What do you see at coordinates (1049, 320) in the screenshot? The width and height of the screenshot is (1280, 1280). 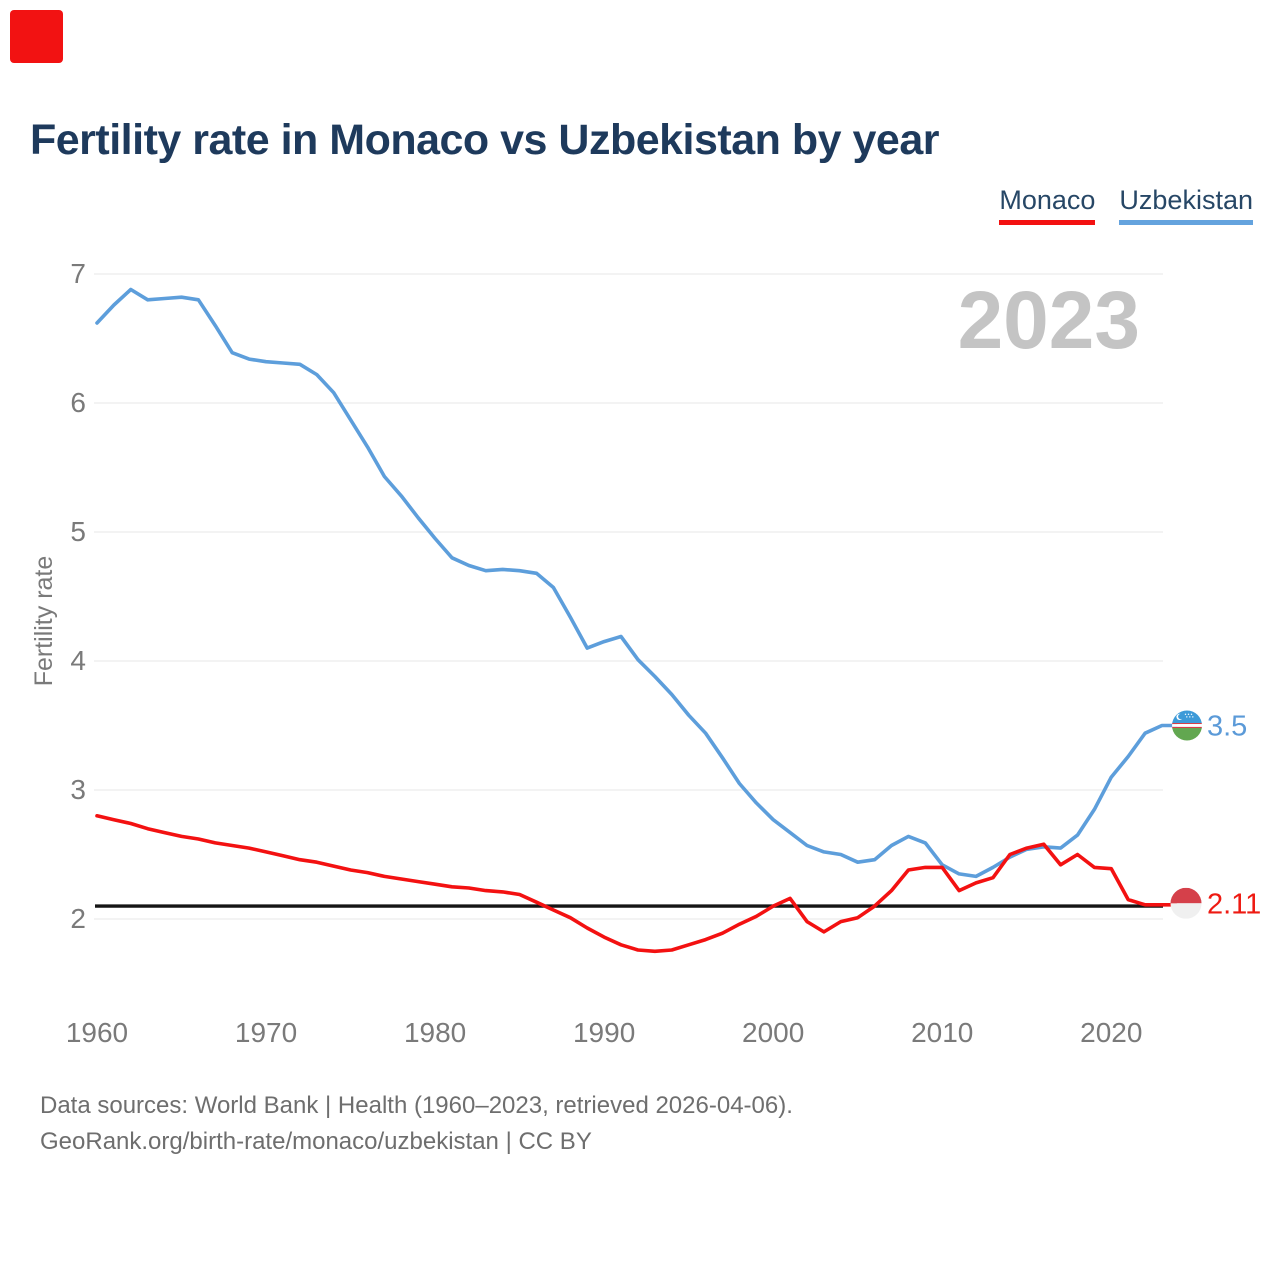 I see `watermark-year: 2023` at bounding box center [1049, 320].